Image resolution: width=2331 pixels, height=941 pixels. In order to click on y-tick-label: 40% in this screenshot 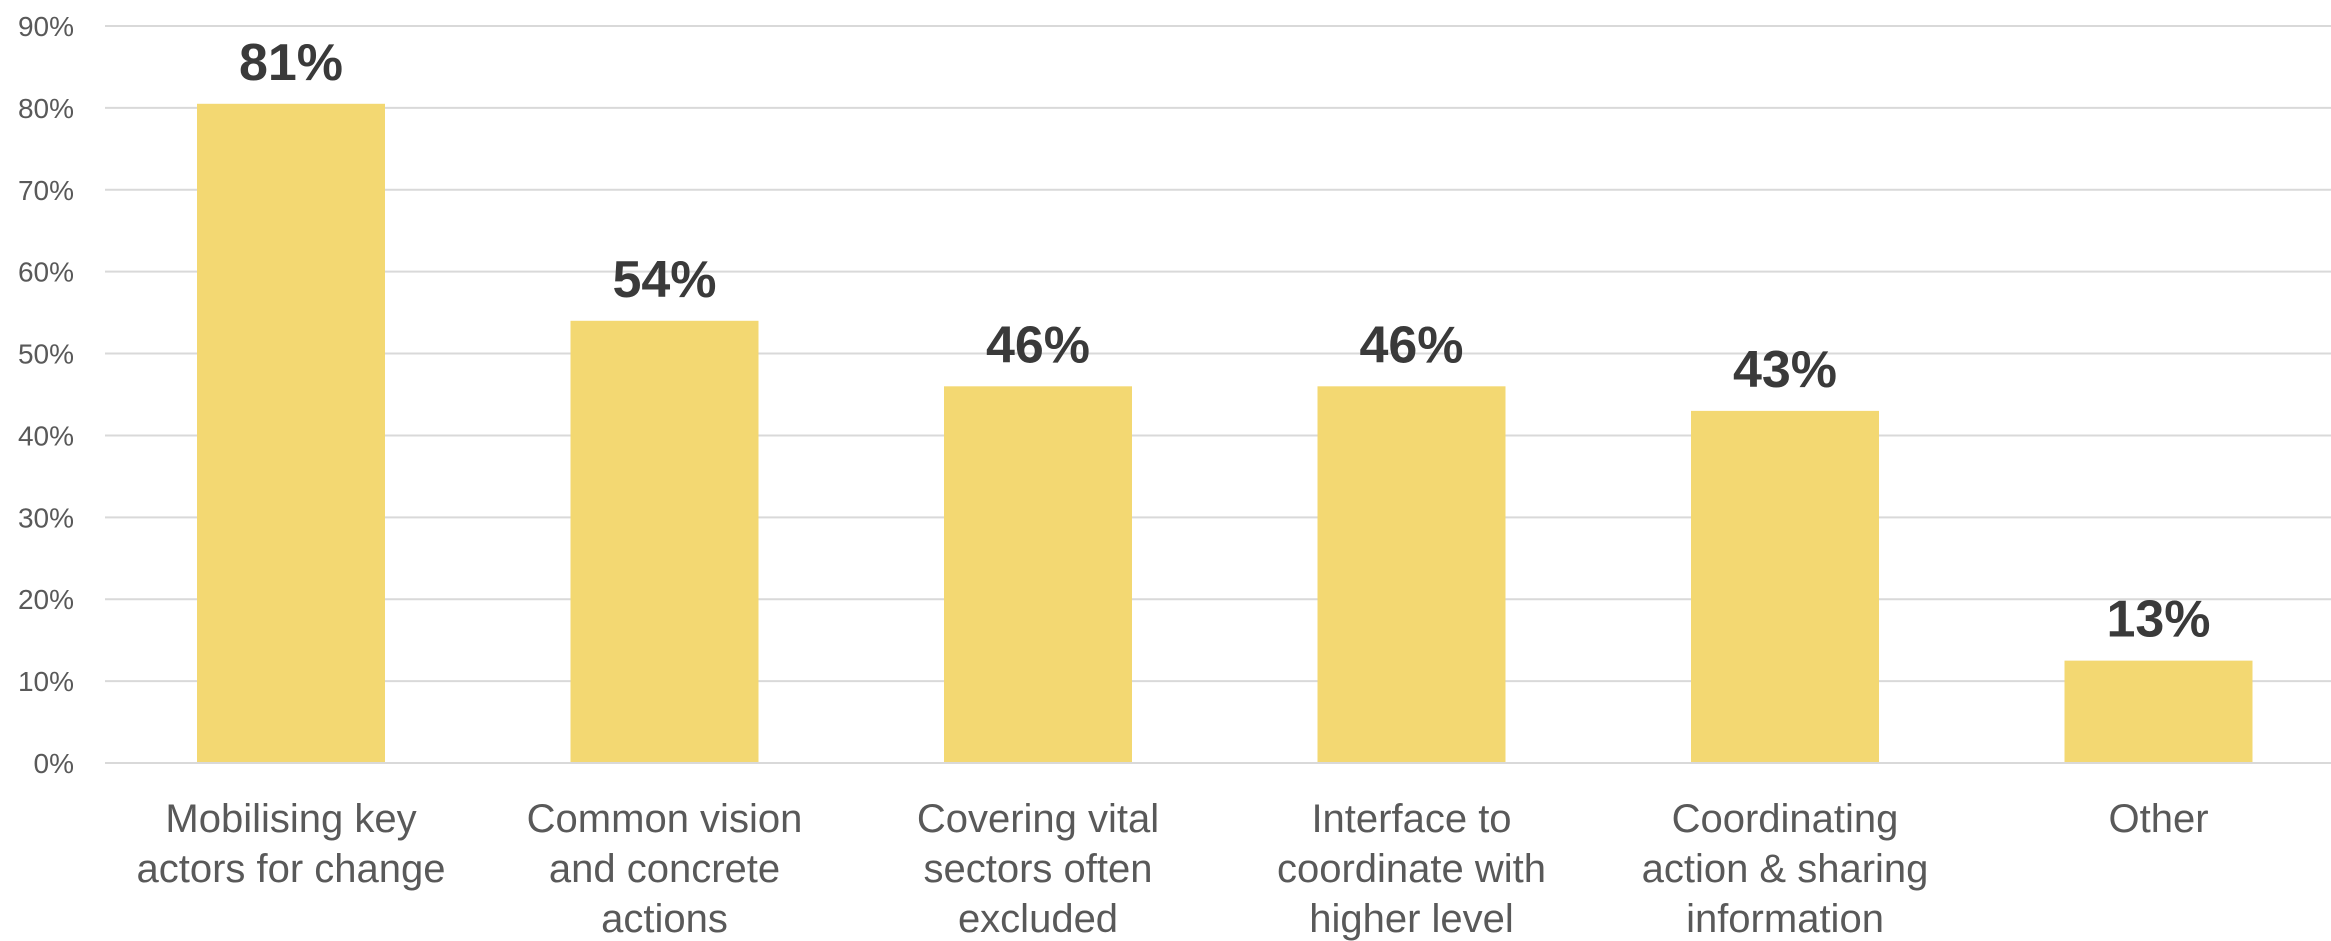, I will do `click(46, 435)`.